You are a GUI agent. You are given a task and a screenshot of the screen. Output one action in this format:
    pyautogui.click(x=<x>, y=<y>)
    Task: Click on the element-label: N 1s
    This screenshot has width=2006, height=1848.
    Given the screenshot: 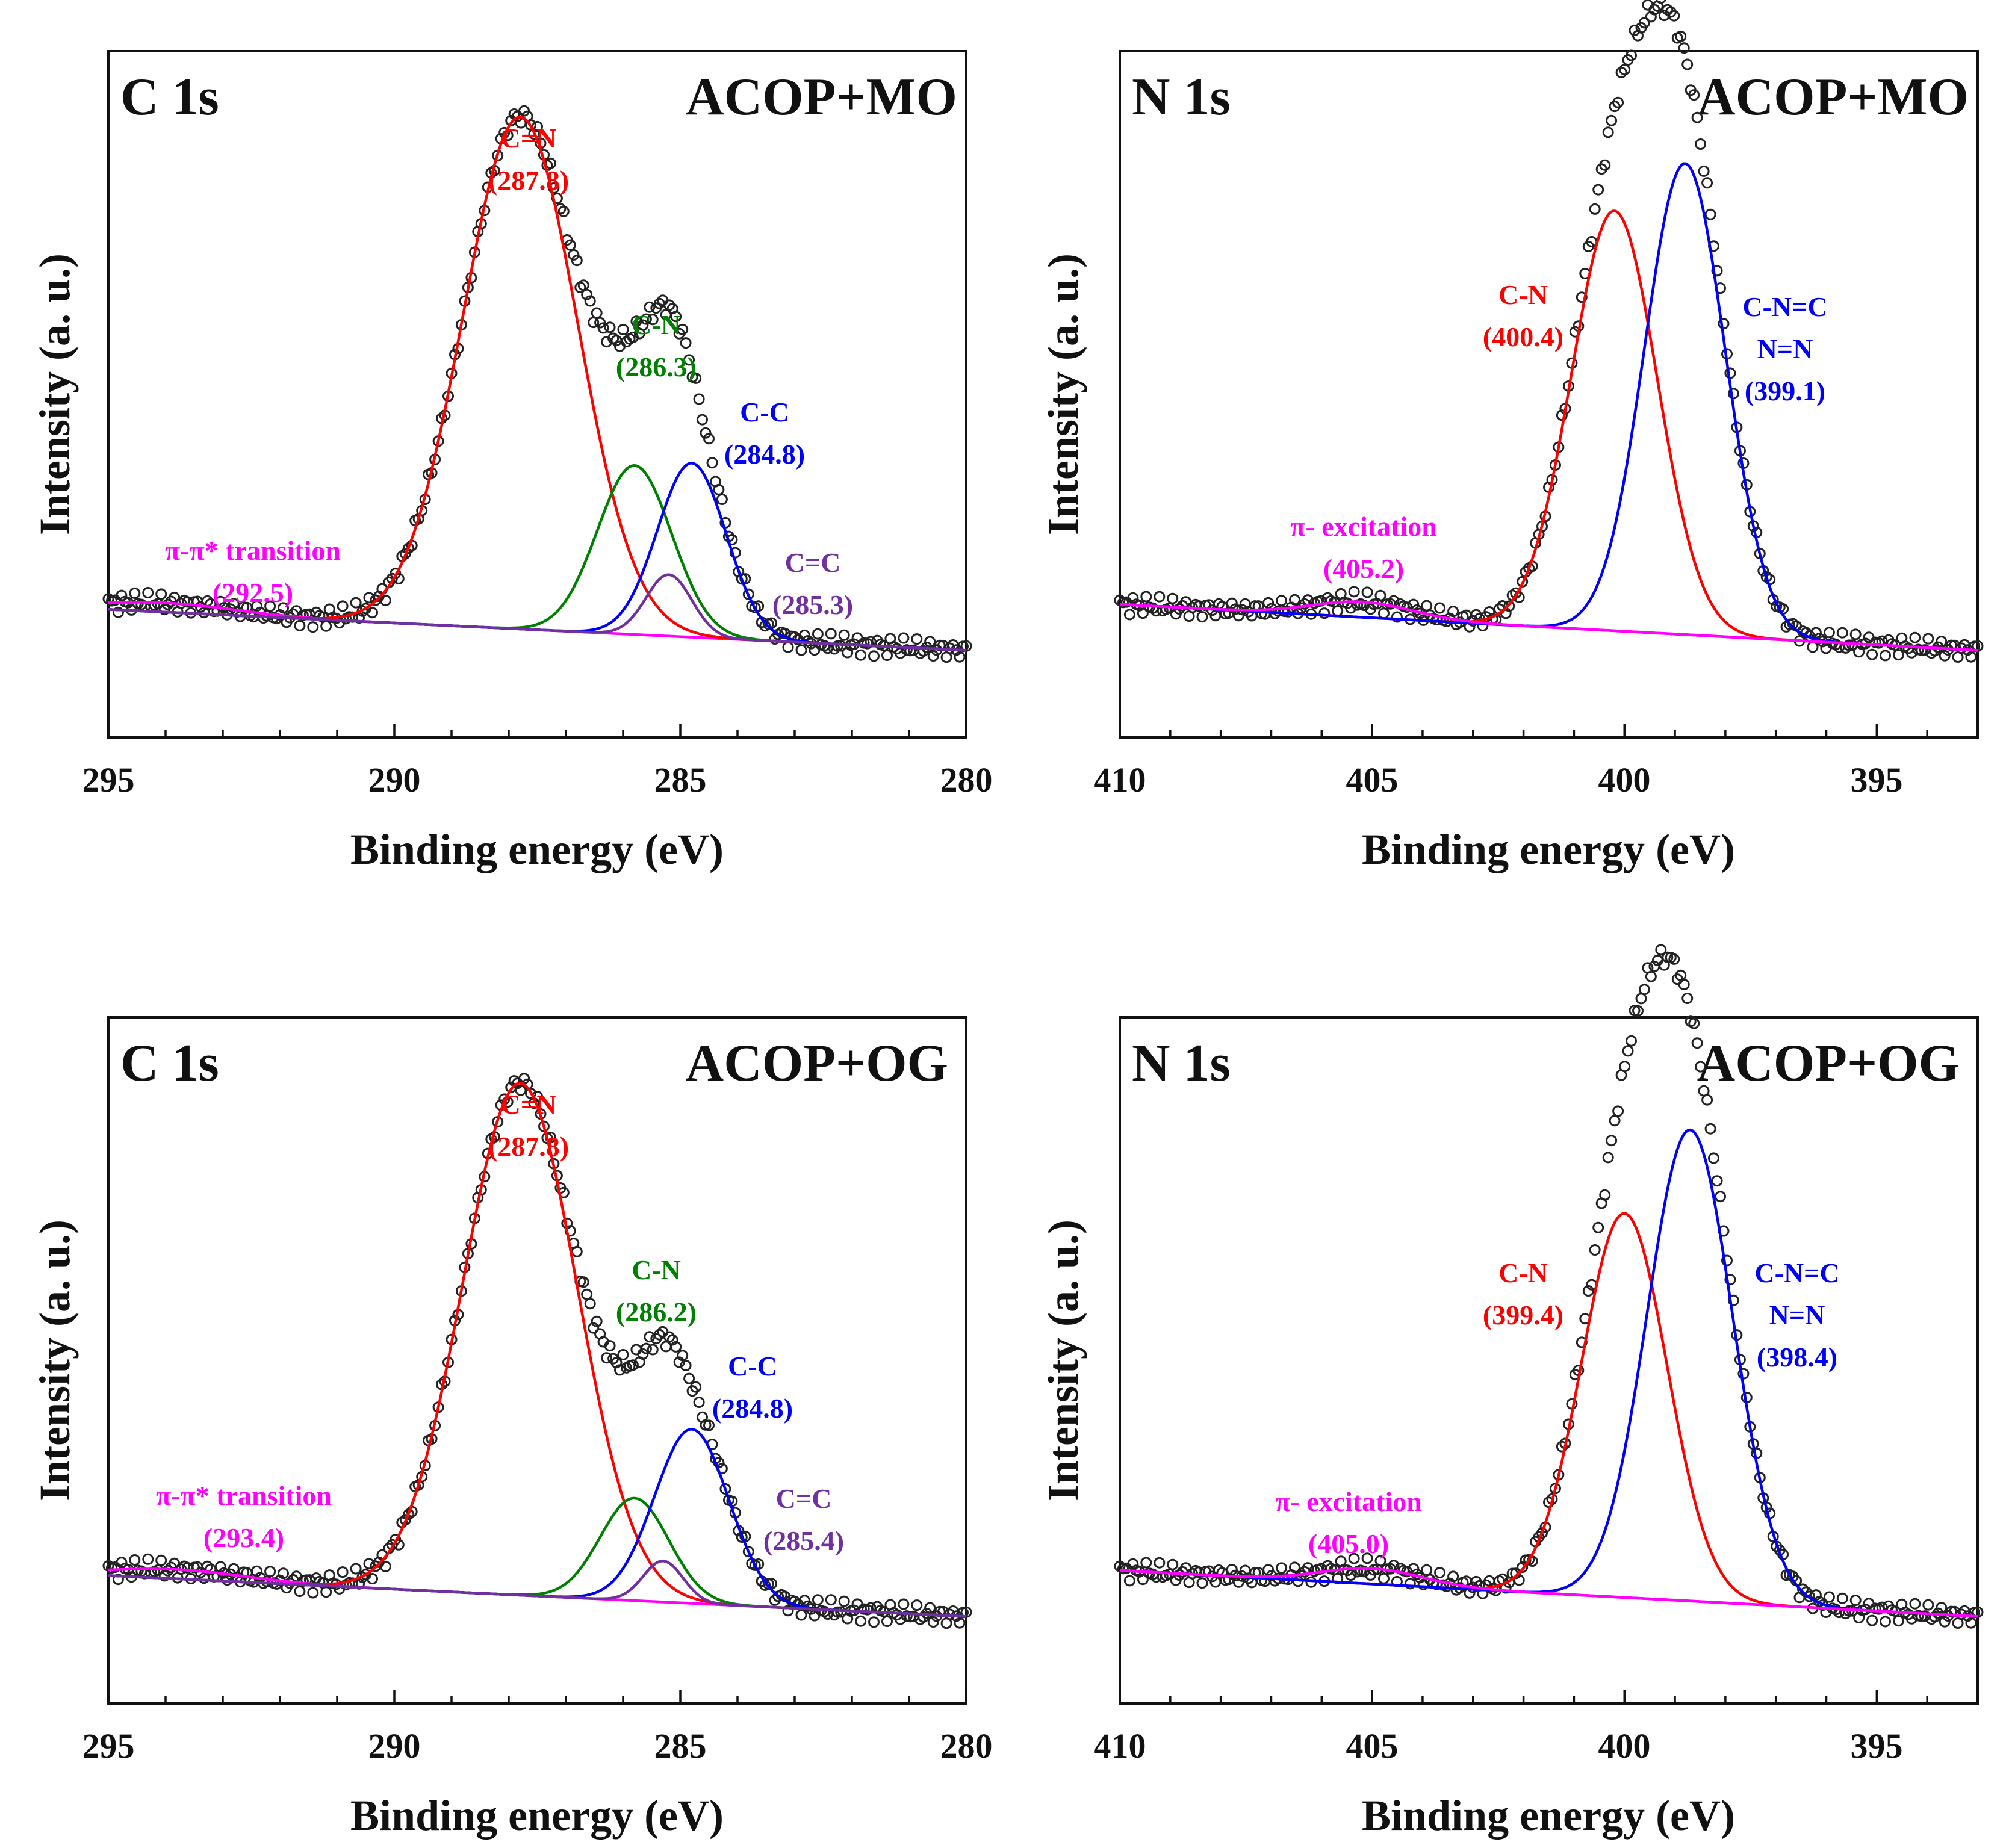 What is the action you would take?
    pyautogui.click(x=1181, y=97)
    